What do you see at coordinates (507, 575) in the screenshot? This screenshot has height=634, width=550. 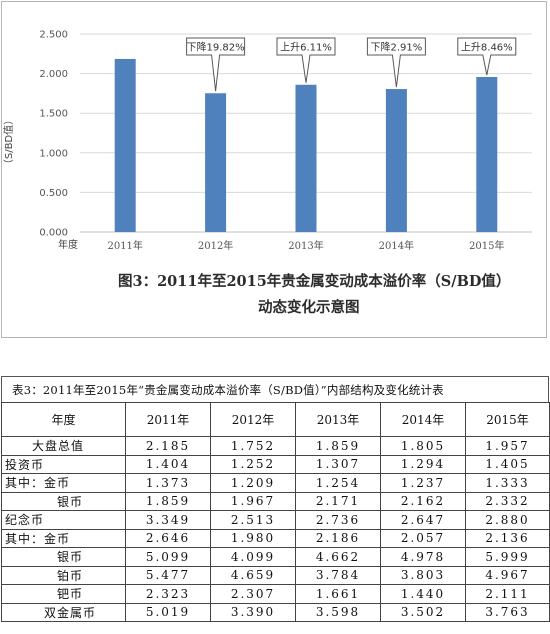 I see `cell-value: 4.967` at bounding box center [507, 575].